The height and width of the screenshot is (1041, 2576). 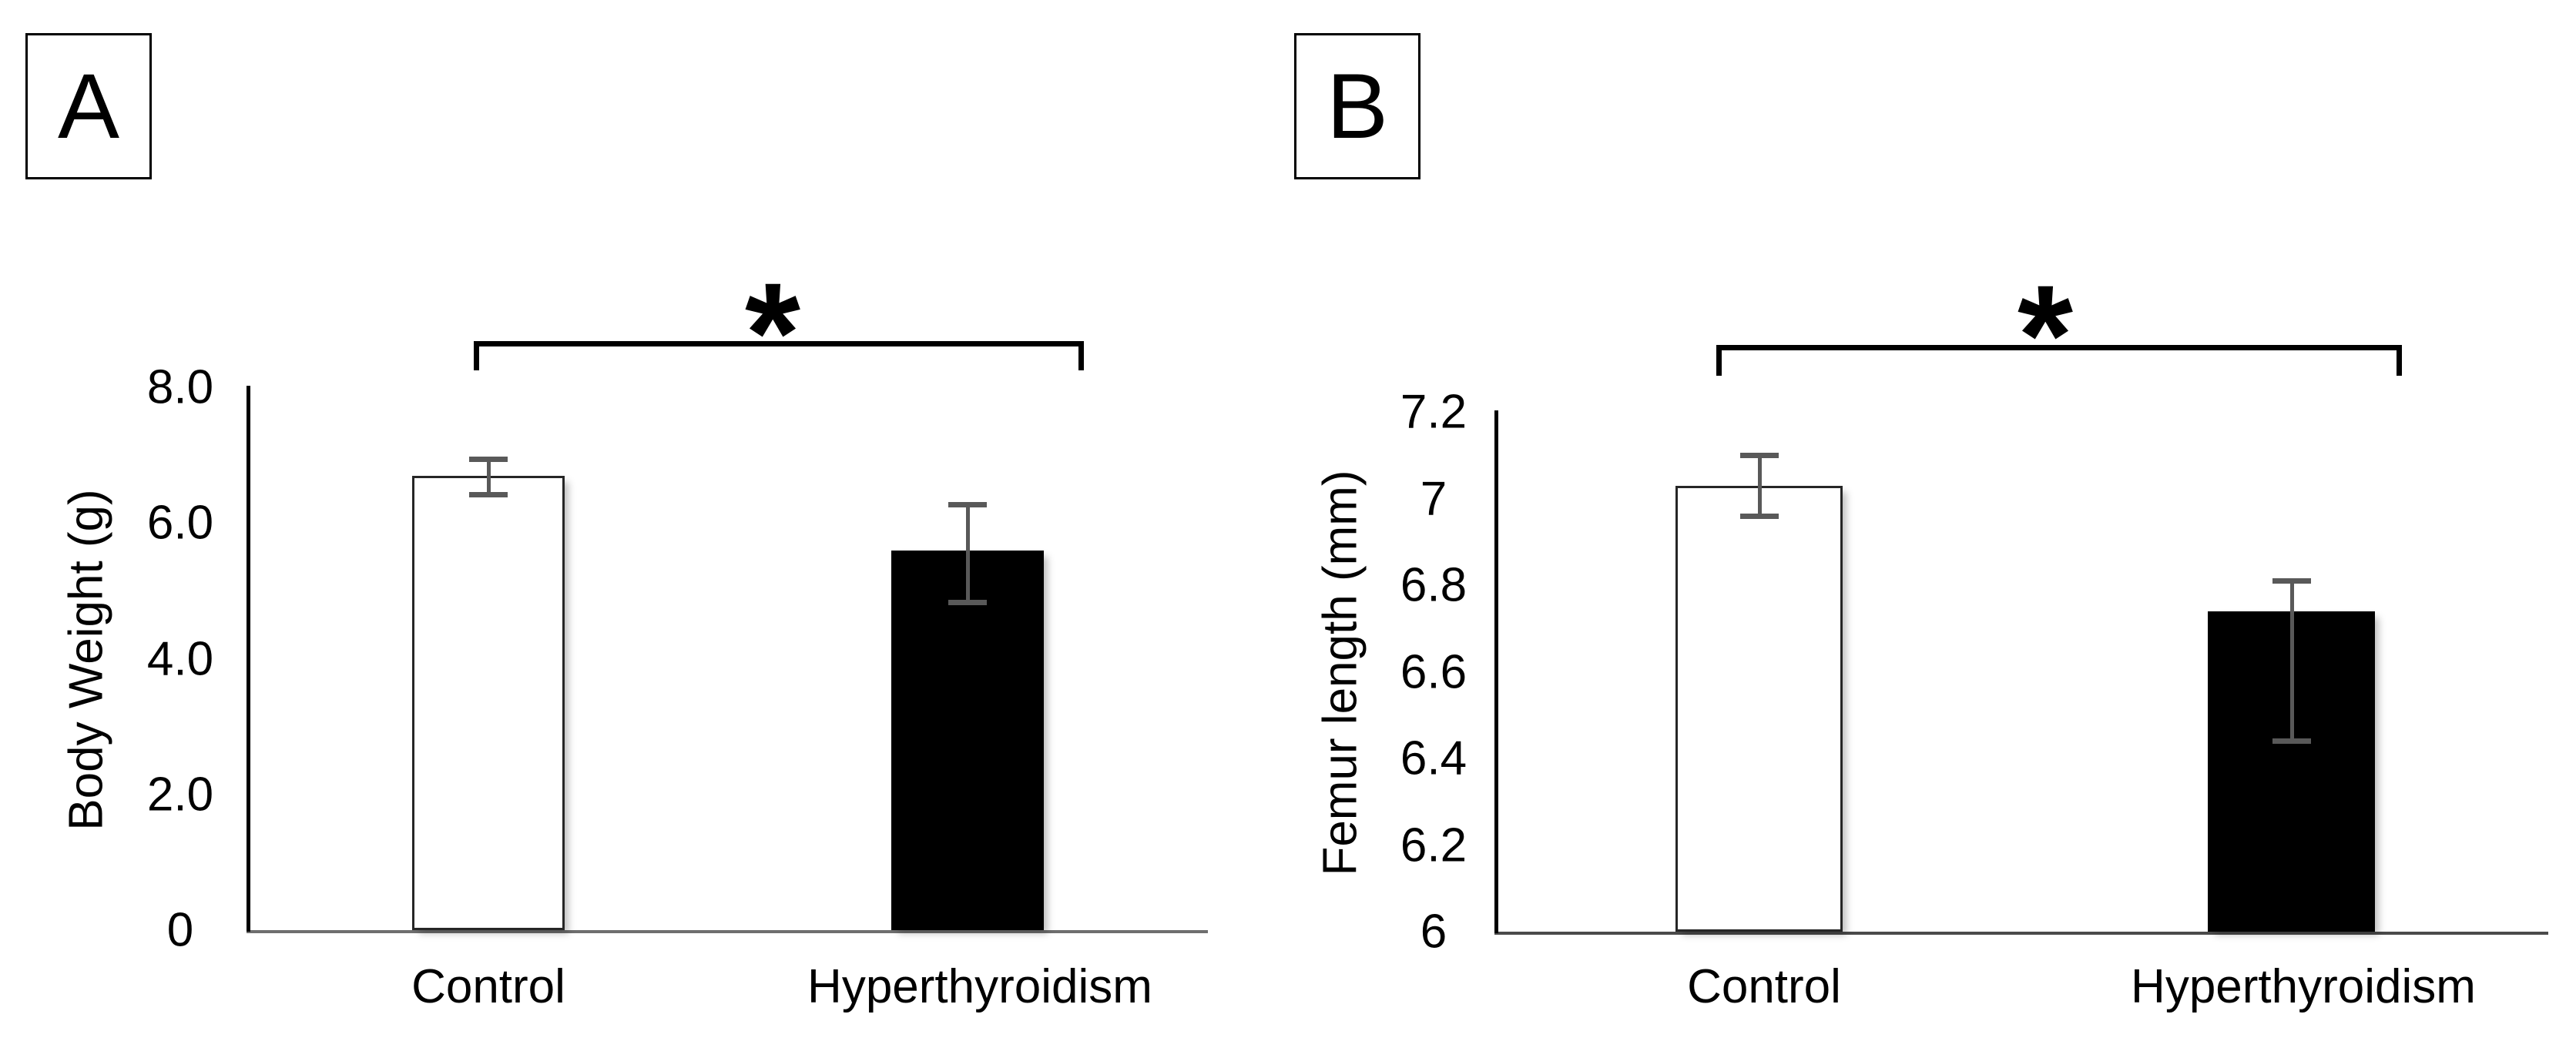 I want to click on y-tick-label: 6.8, so click(x=1433, y=585).